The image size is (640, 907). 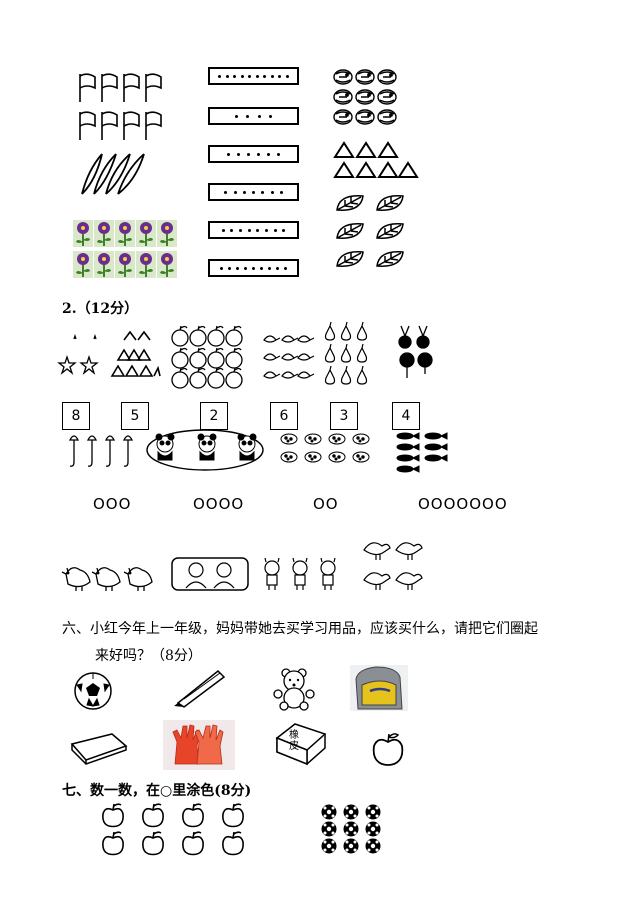 I want to click on apples-count-picture, so click(x=173, y=829).